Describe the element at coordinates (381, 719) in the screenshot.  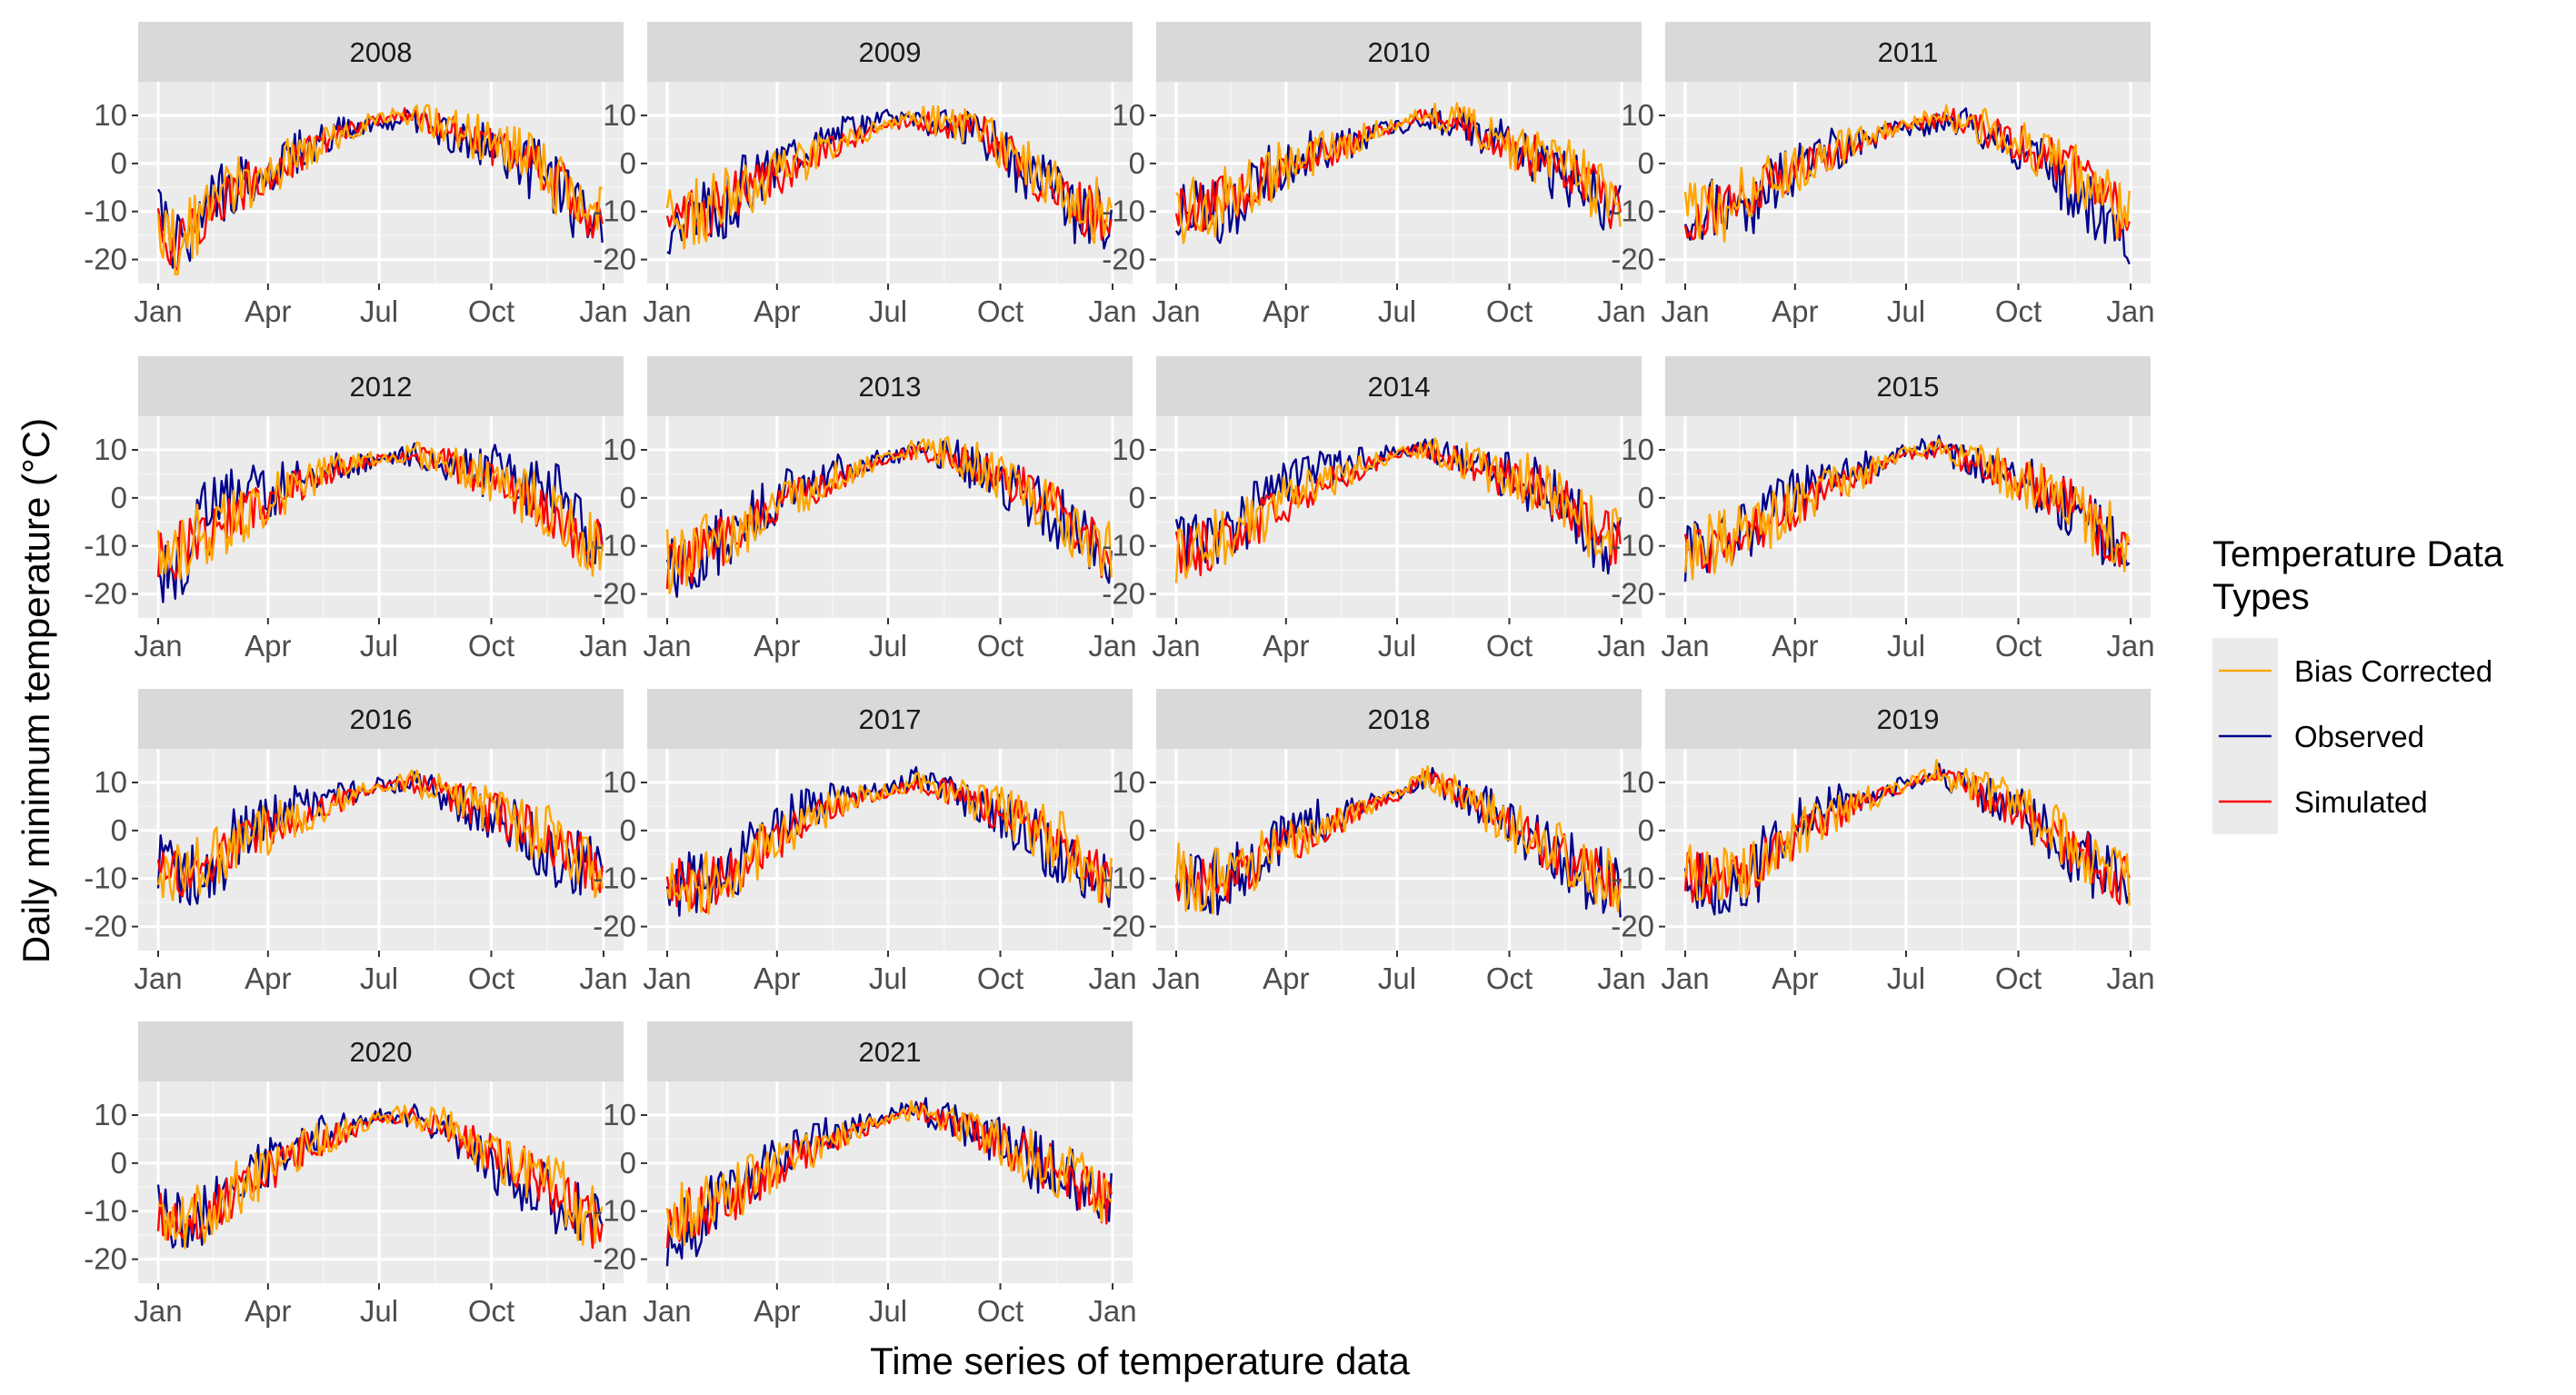
I see `panel-strip-label: 2016` at that location.